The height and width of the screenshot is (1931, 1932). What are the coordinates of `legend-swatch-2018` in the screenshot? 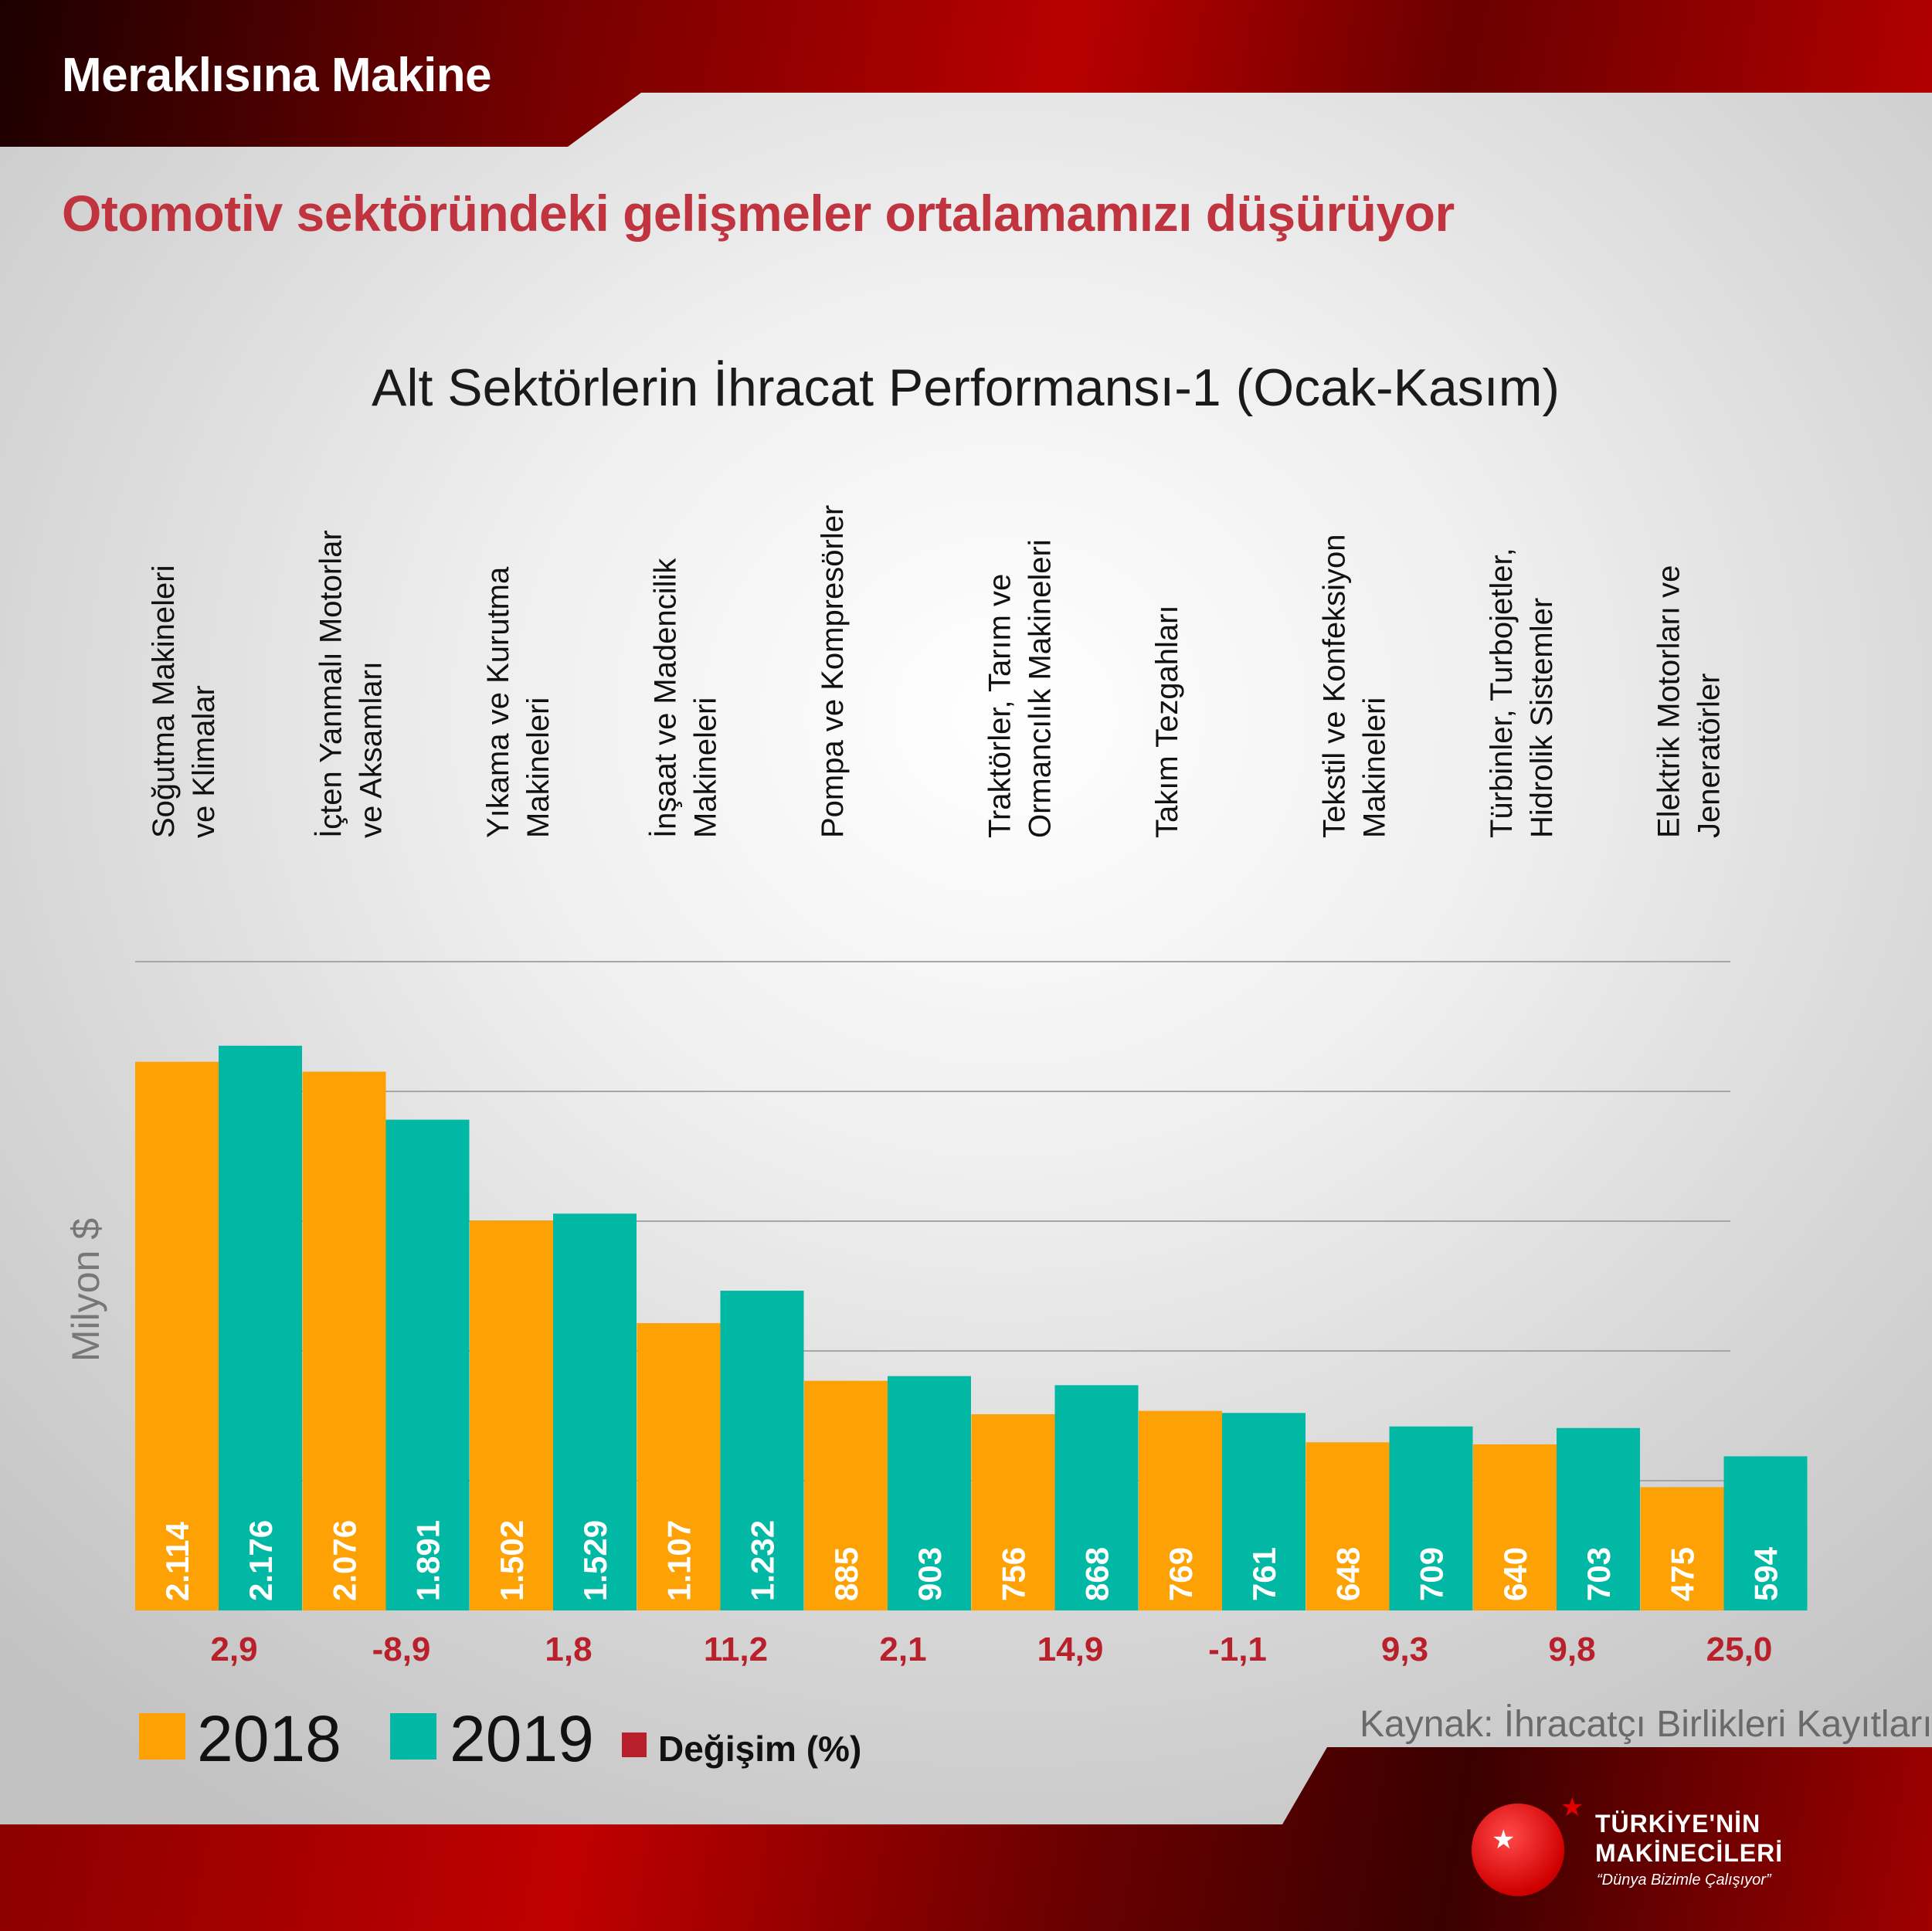 It's located at (162, 1736).